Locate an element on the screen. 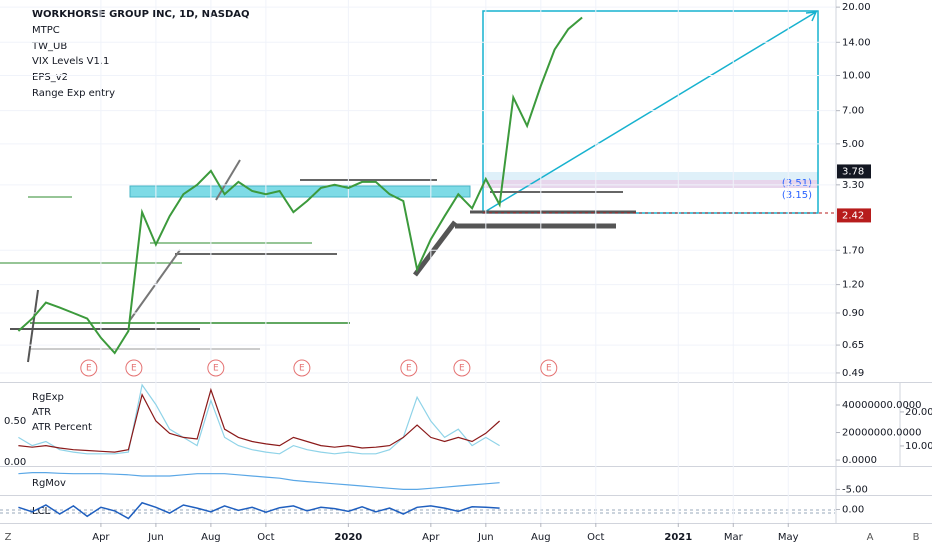 This screenshot has width=932, height=550. footer-button: A is located at coordinates (870, 537).